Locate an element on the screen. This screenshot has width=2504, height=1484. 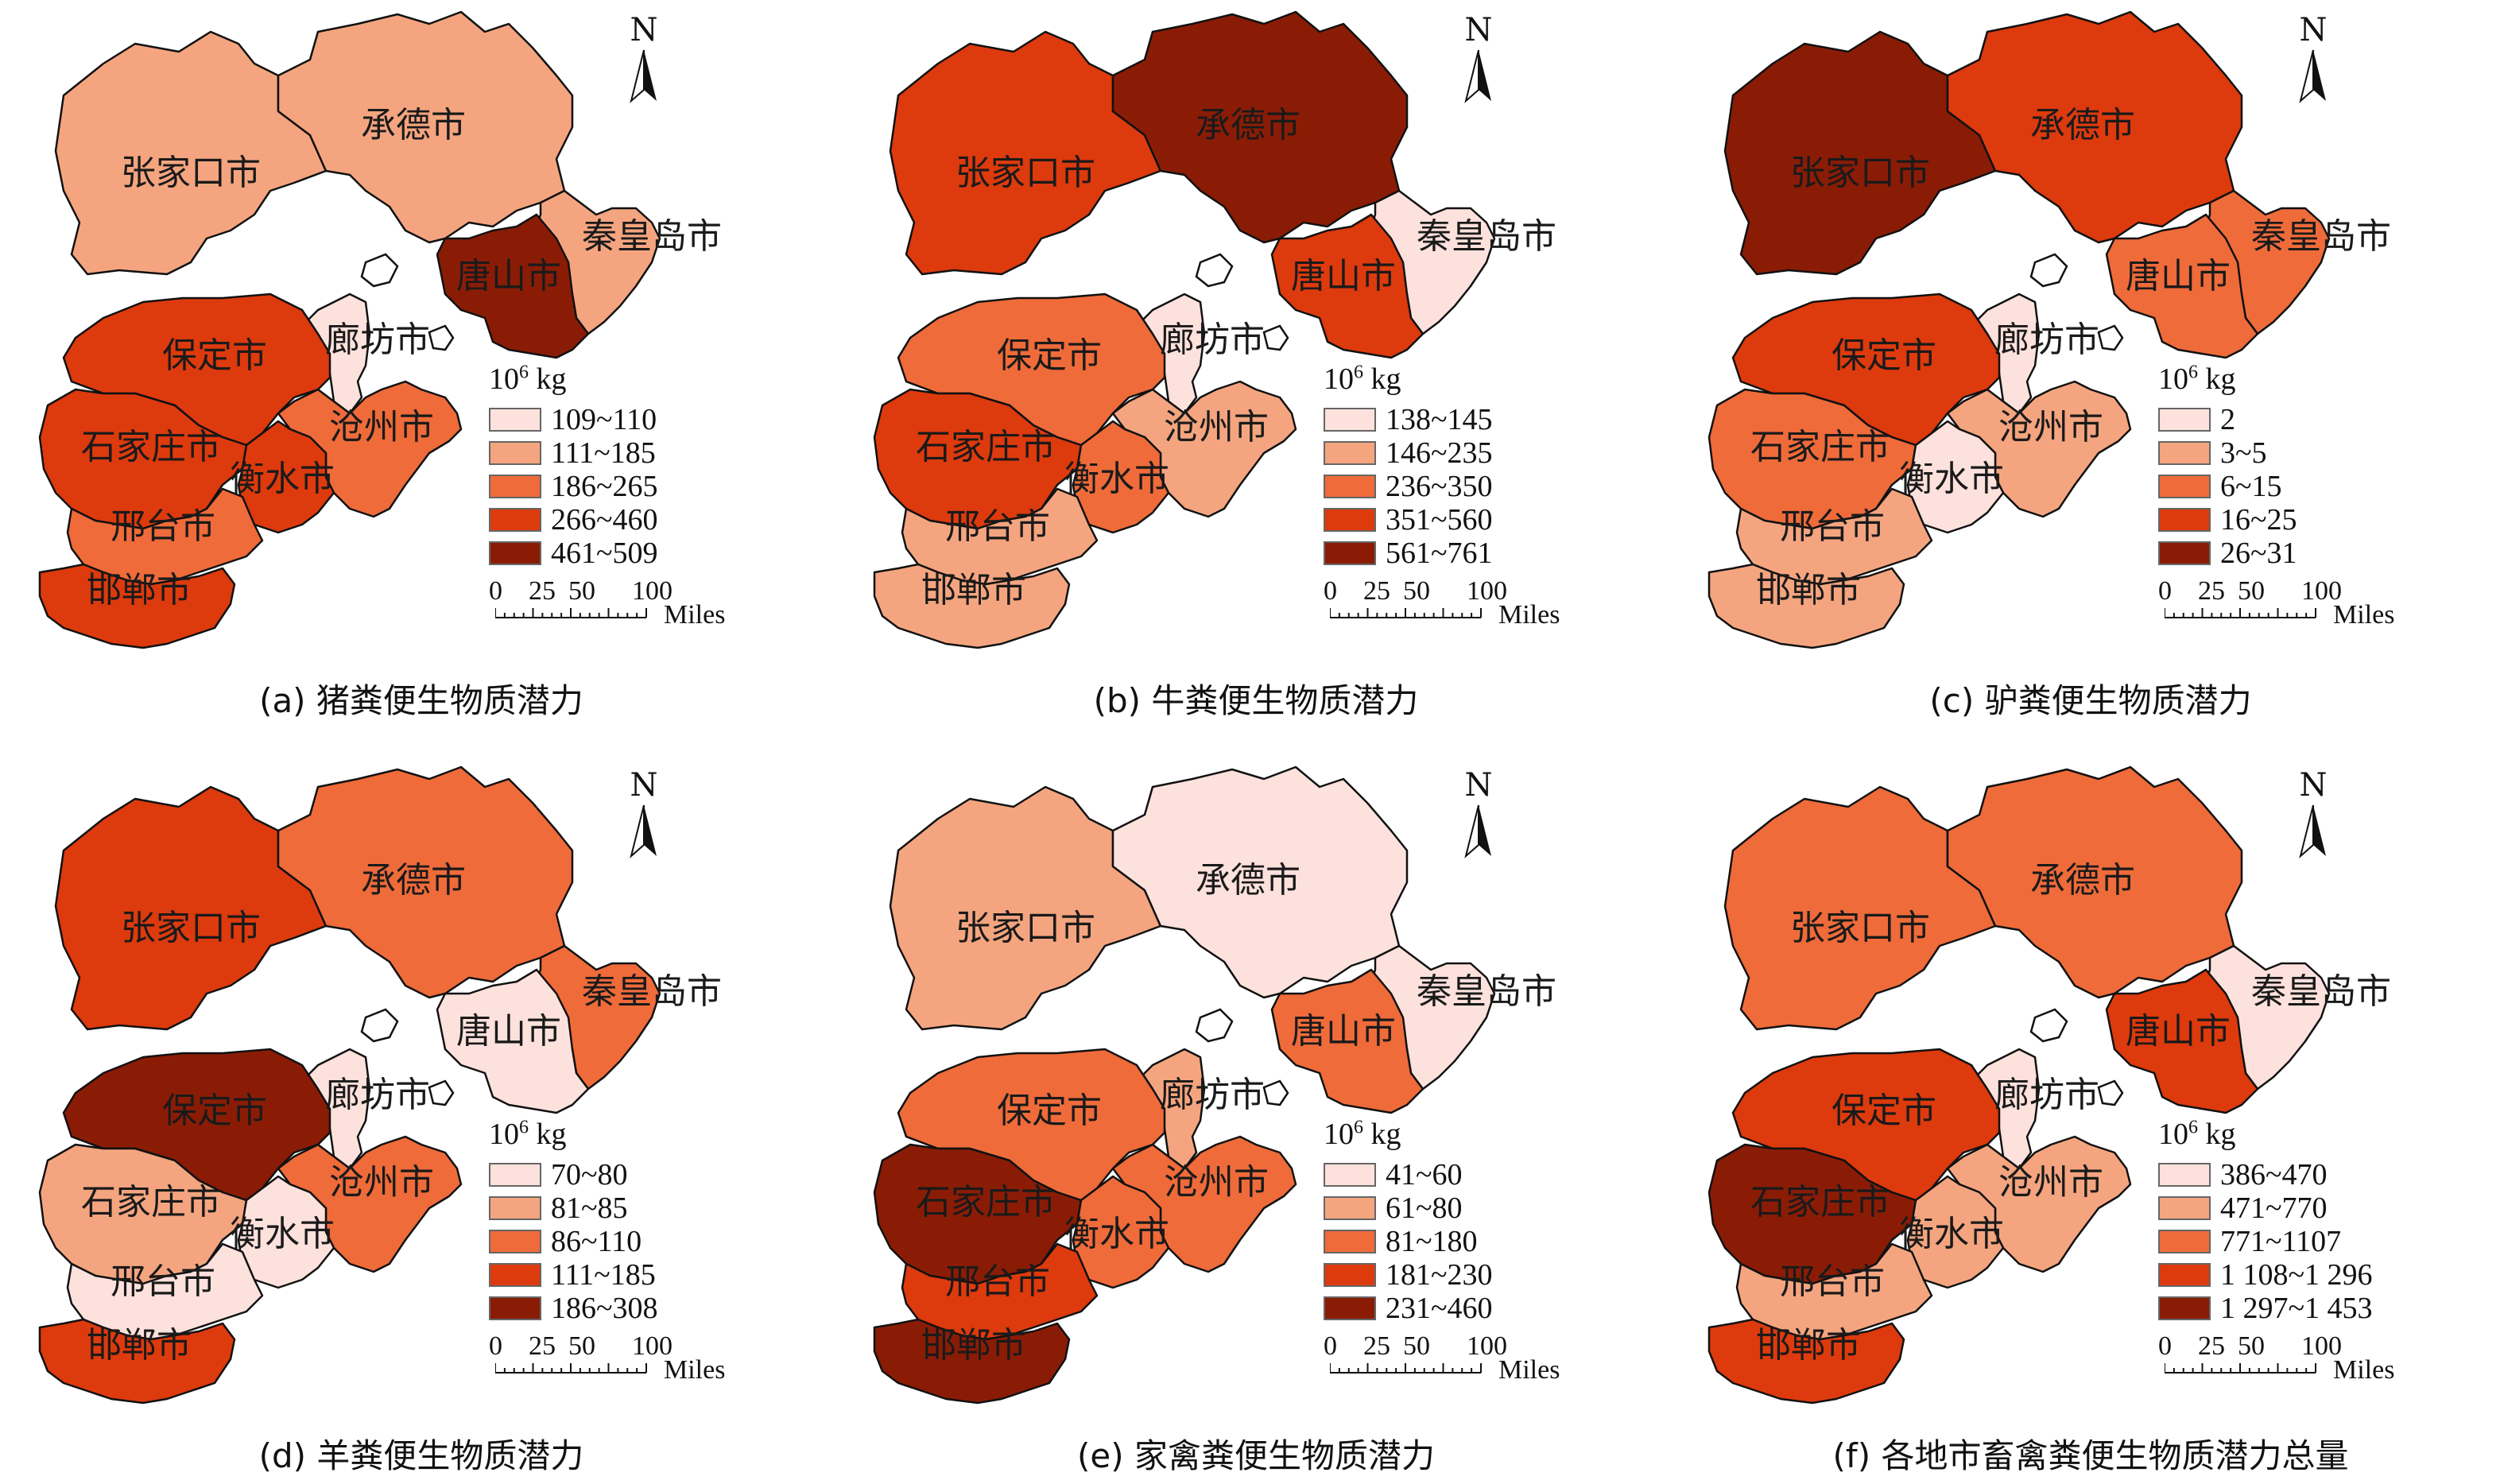
scale-unit-label: Miles is located at coordinates (2364, 615).